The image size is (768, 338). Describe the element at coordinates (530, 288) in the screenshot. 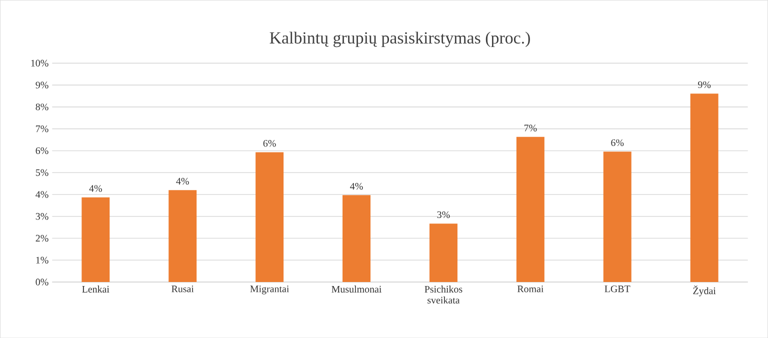

I see `x-tick-label: Romai` at that location.